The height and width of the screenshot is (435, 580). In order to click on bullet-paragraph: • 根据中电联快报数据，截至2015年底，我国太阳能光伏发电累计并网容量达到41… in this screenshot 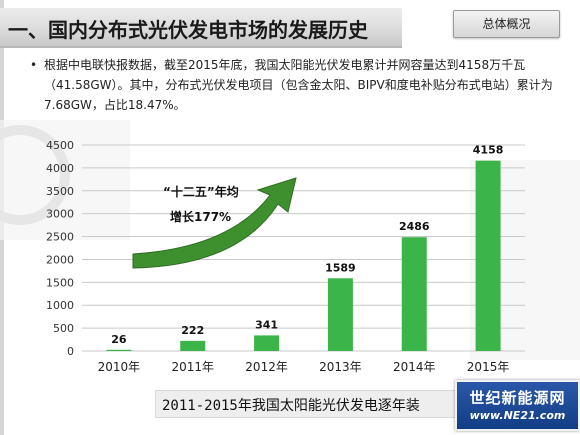, I will do `click(295, 85)`.